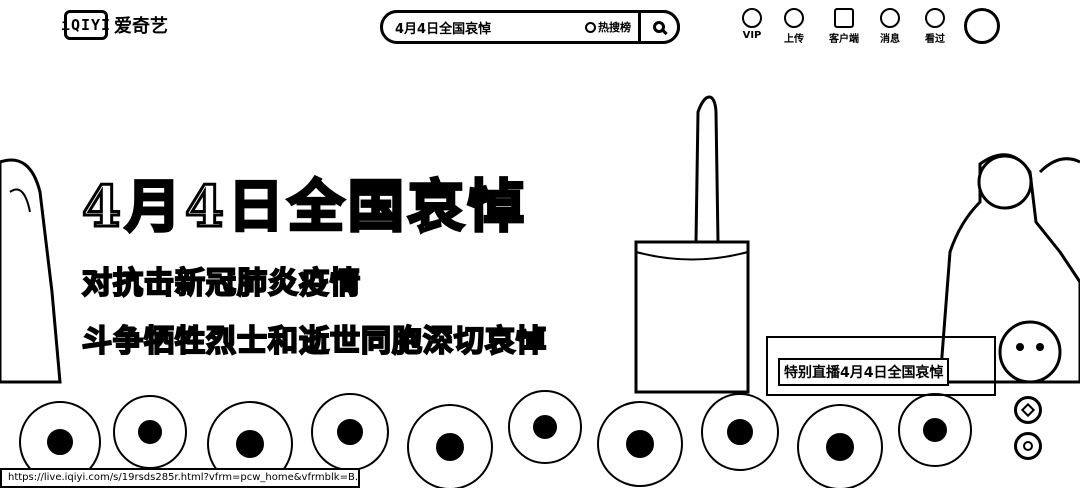  What do you see at coordinates (844, 39) in the screenshot?
I see `nav-client-label: 客户端` at bounding box center [844, 39].